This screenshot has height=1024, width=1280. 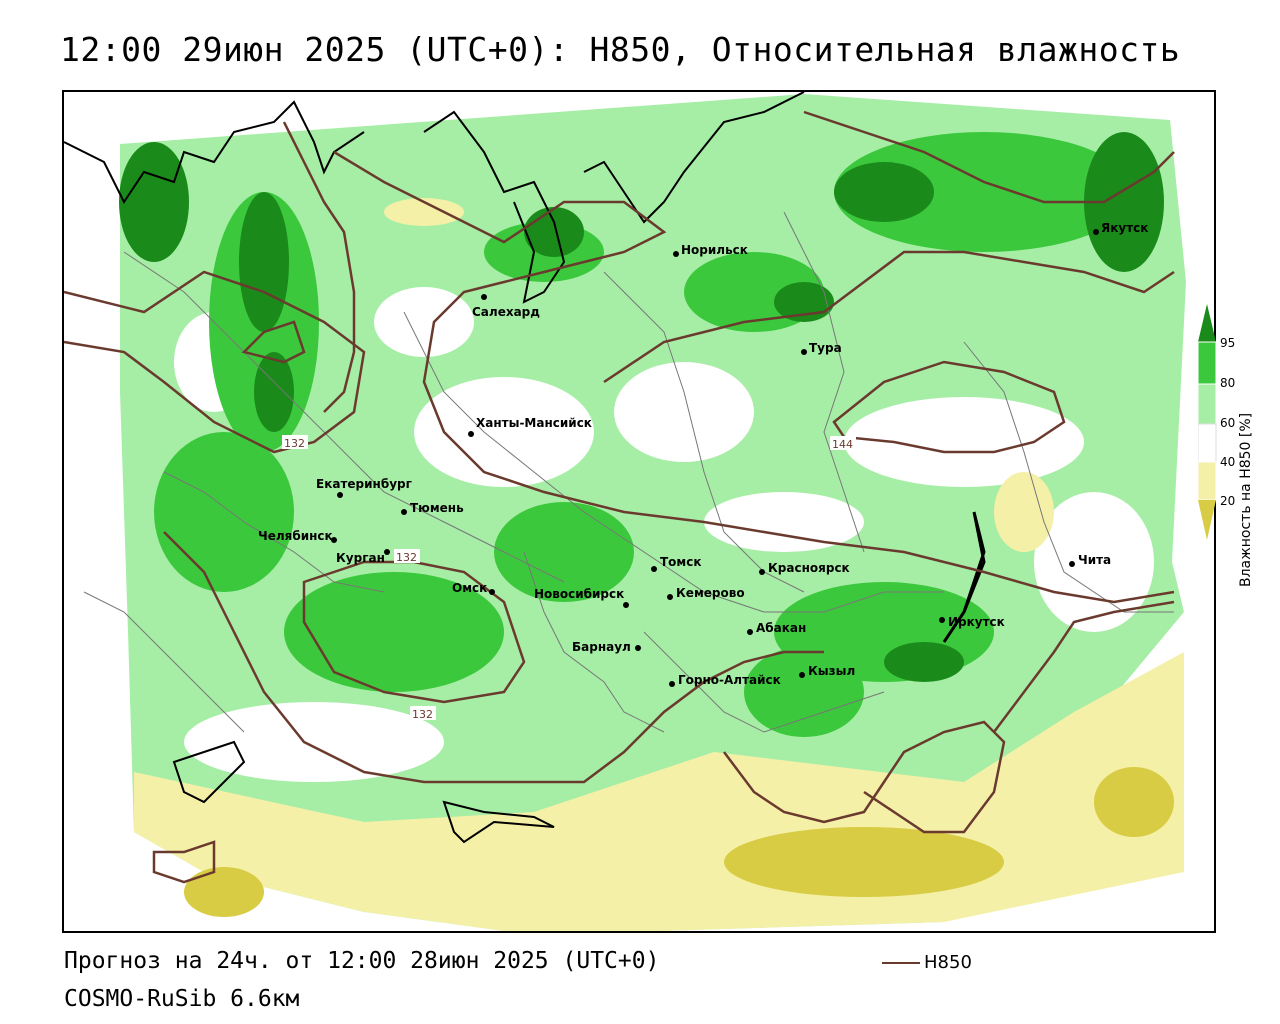 What do you see at coordinates (601, 647) in the screenshot?
I see `city-label-barnaul: Барнаул` at bounding box center [601, 647].